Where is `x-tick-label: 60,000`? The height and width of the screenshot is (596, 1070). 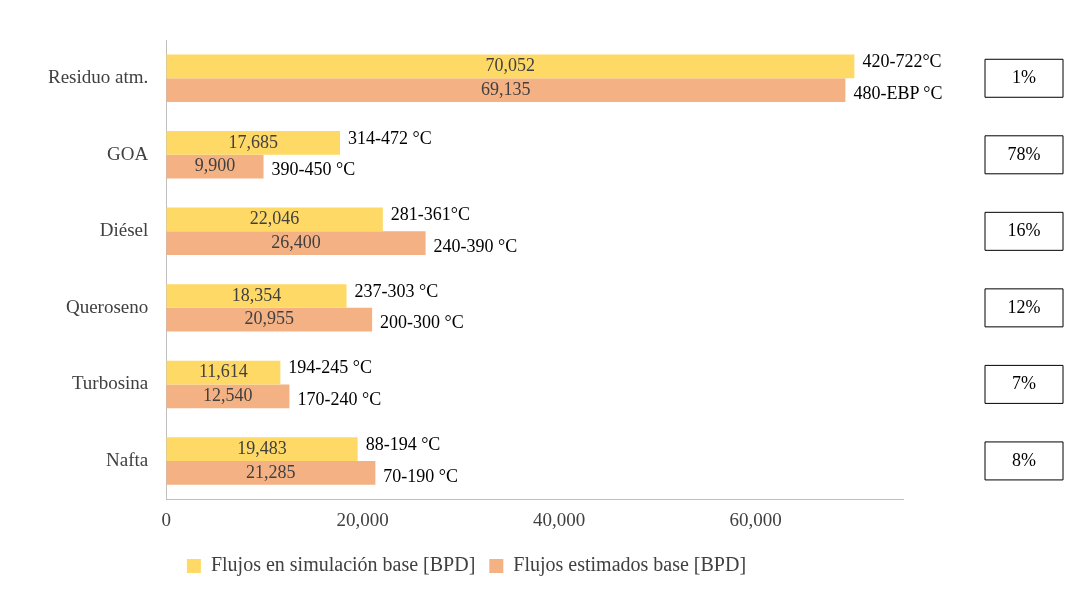 x-tick-label: 60,000 is located at coordinates (755, 519).